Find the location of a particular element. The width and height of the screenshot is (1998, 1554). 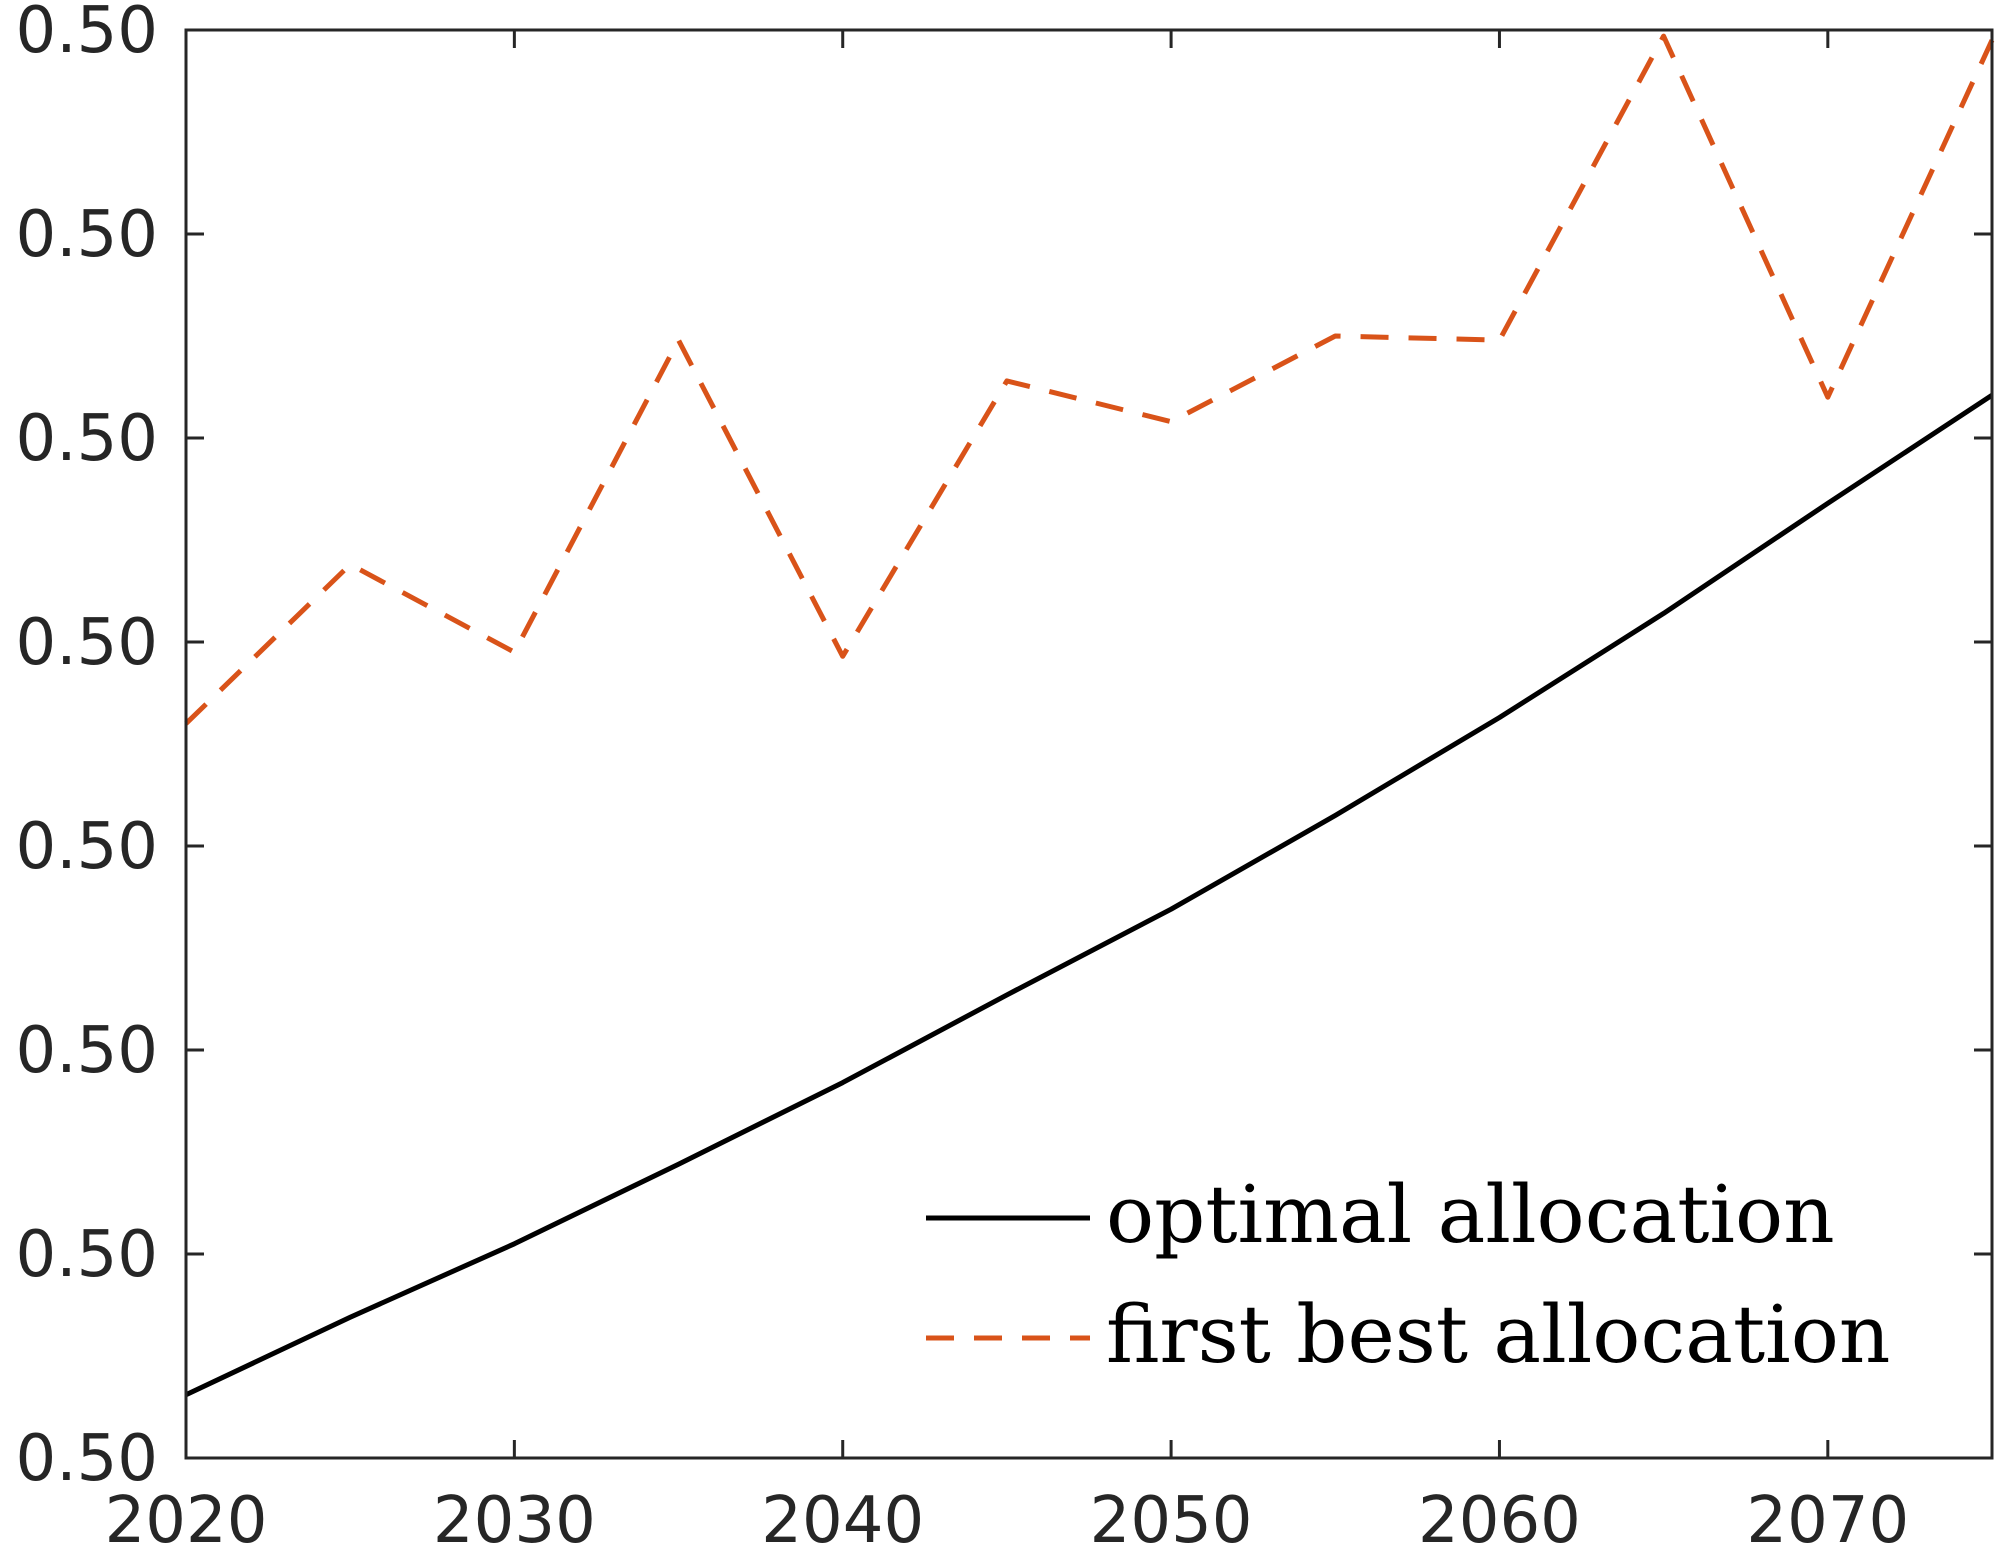

x-tick-label: 2020 is located at coordinates (186, 1519).